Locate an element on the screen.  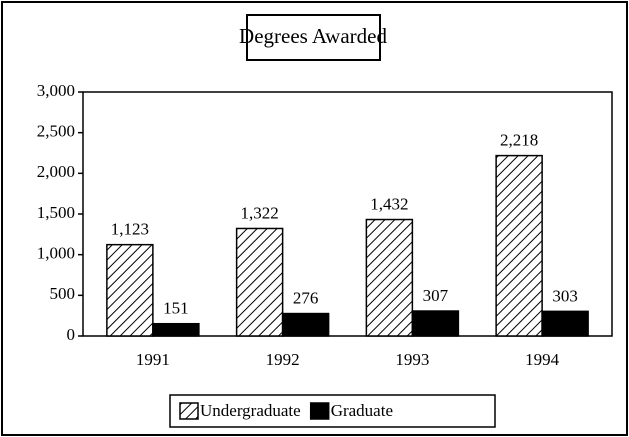
x-tick-label: 1994 is located at coordinates (542, 359).